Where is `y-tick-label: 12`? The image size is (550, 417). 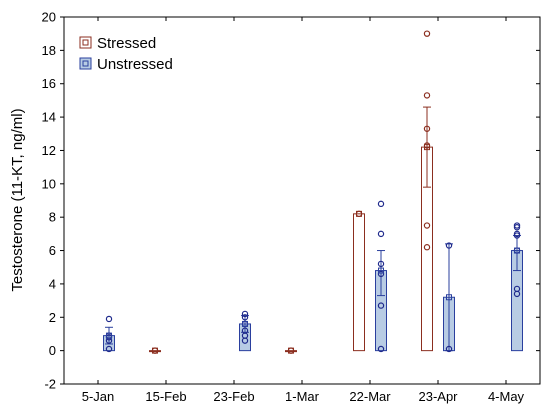 y-tick-label: 12 is located at coordinates (49, 150).